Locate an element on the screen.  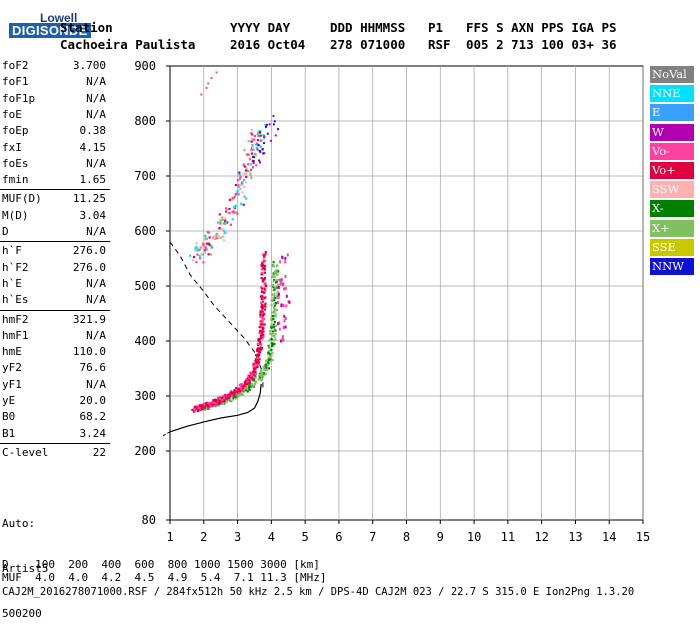
header-date-label: YYYY DAY is located at coordinates (260, 27).